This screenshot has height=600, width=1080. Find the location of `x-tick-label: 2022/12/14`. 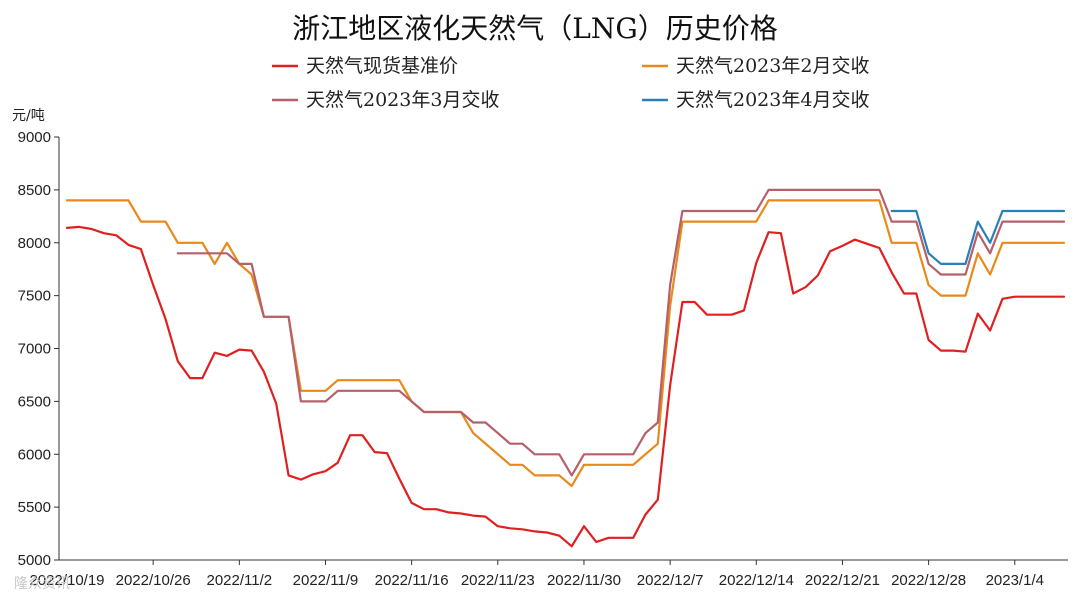

x-tick-label: 2022/12/14 is located at coordinates (756, 580).